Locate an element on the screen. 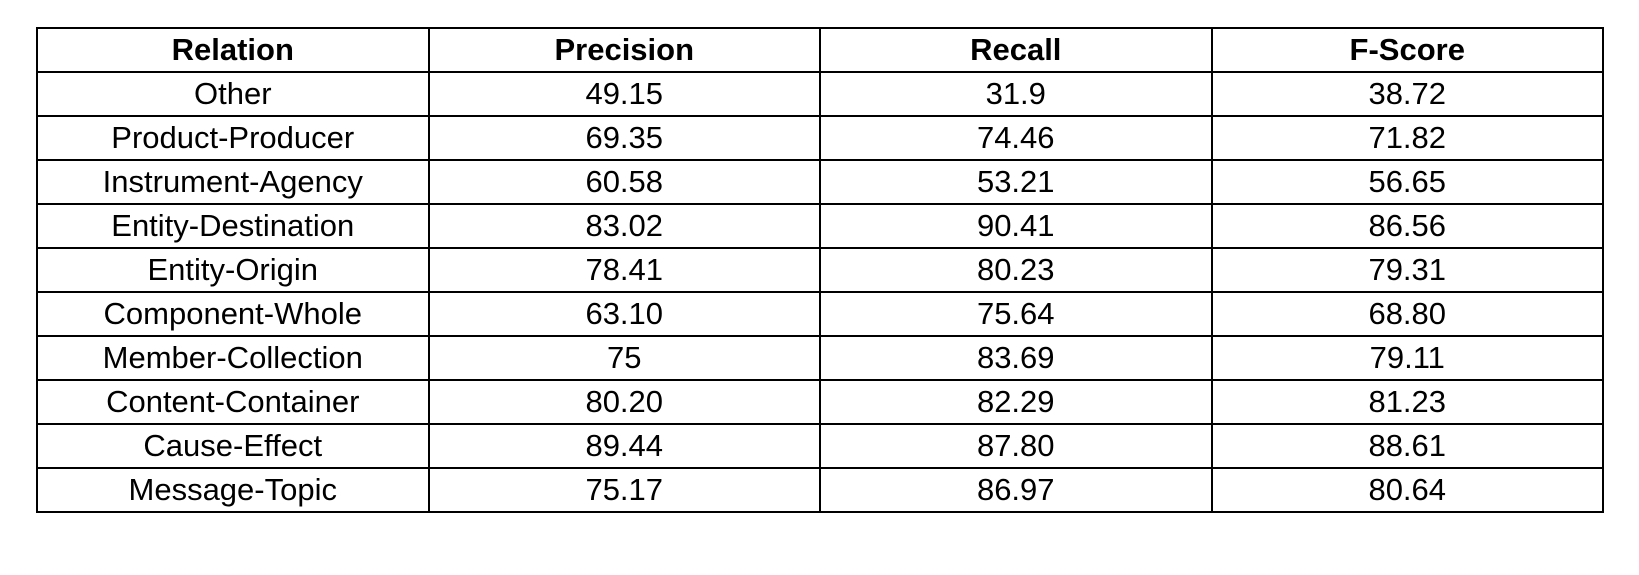 The height and width of the screenshot is (575, 1639). recall-cell: 82.29 is located at coordinates (1016, 402).